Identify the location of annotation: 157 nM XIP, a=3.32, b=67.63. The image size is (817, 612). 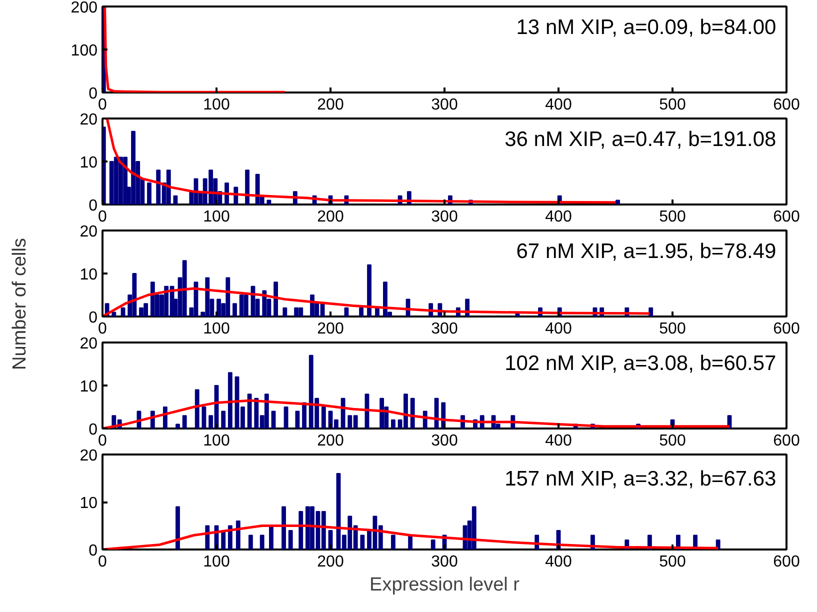
(640, 479).